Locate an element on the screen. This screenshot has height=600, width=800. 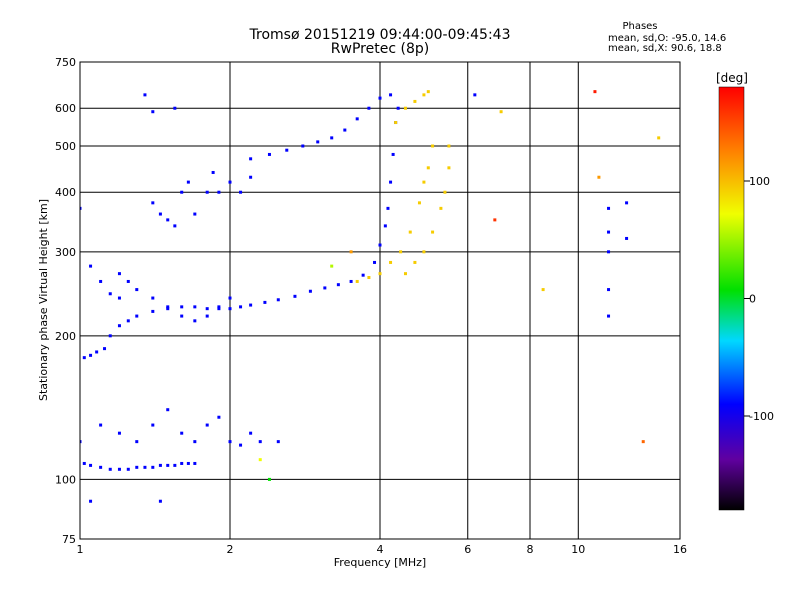
colorbar-tick-label: -100 is located at coordinates (761, 416).